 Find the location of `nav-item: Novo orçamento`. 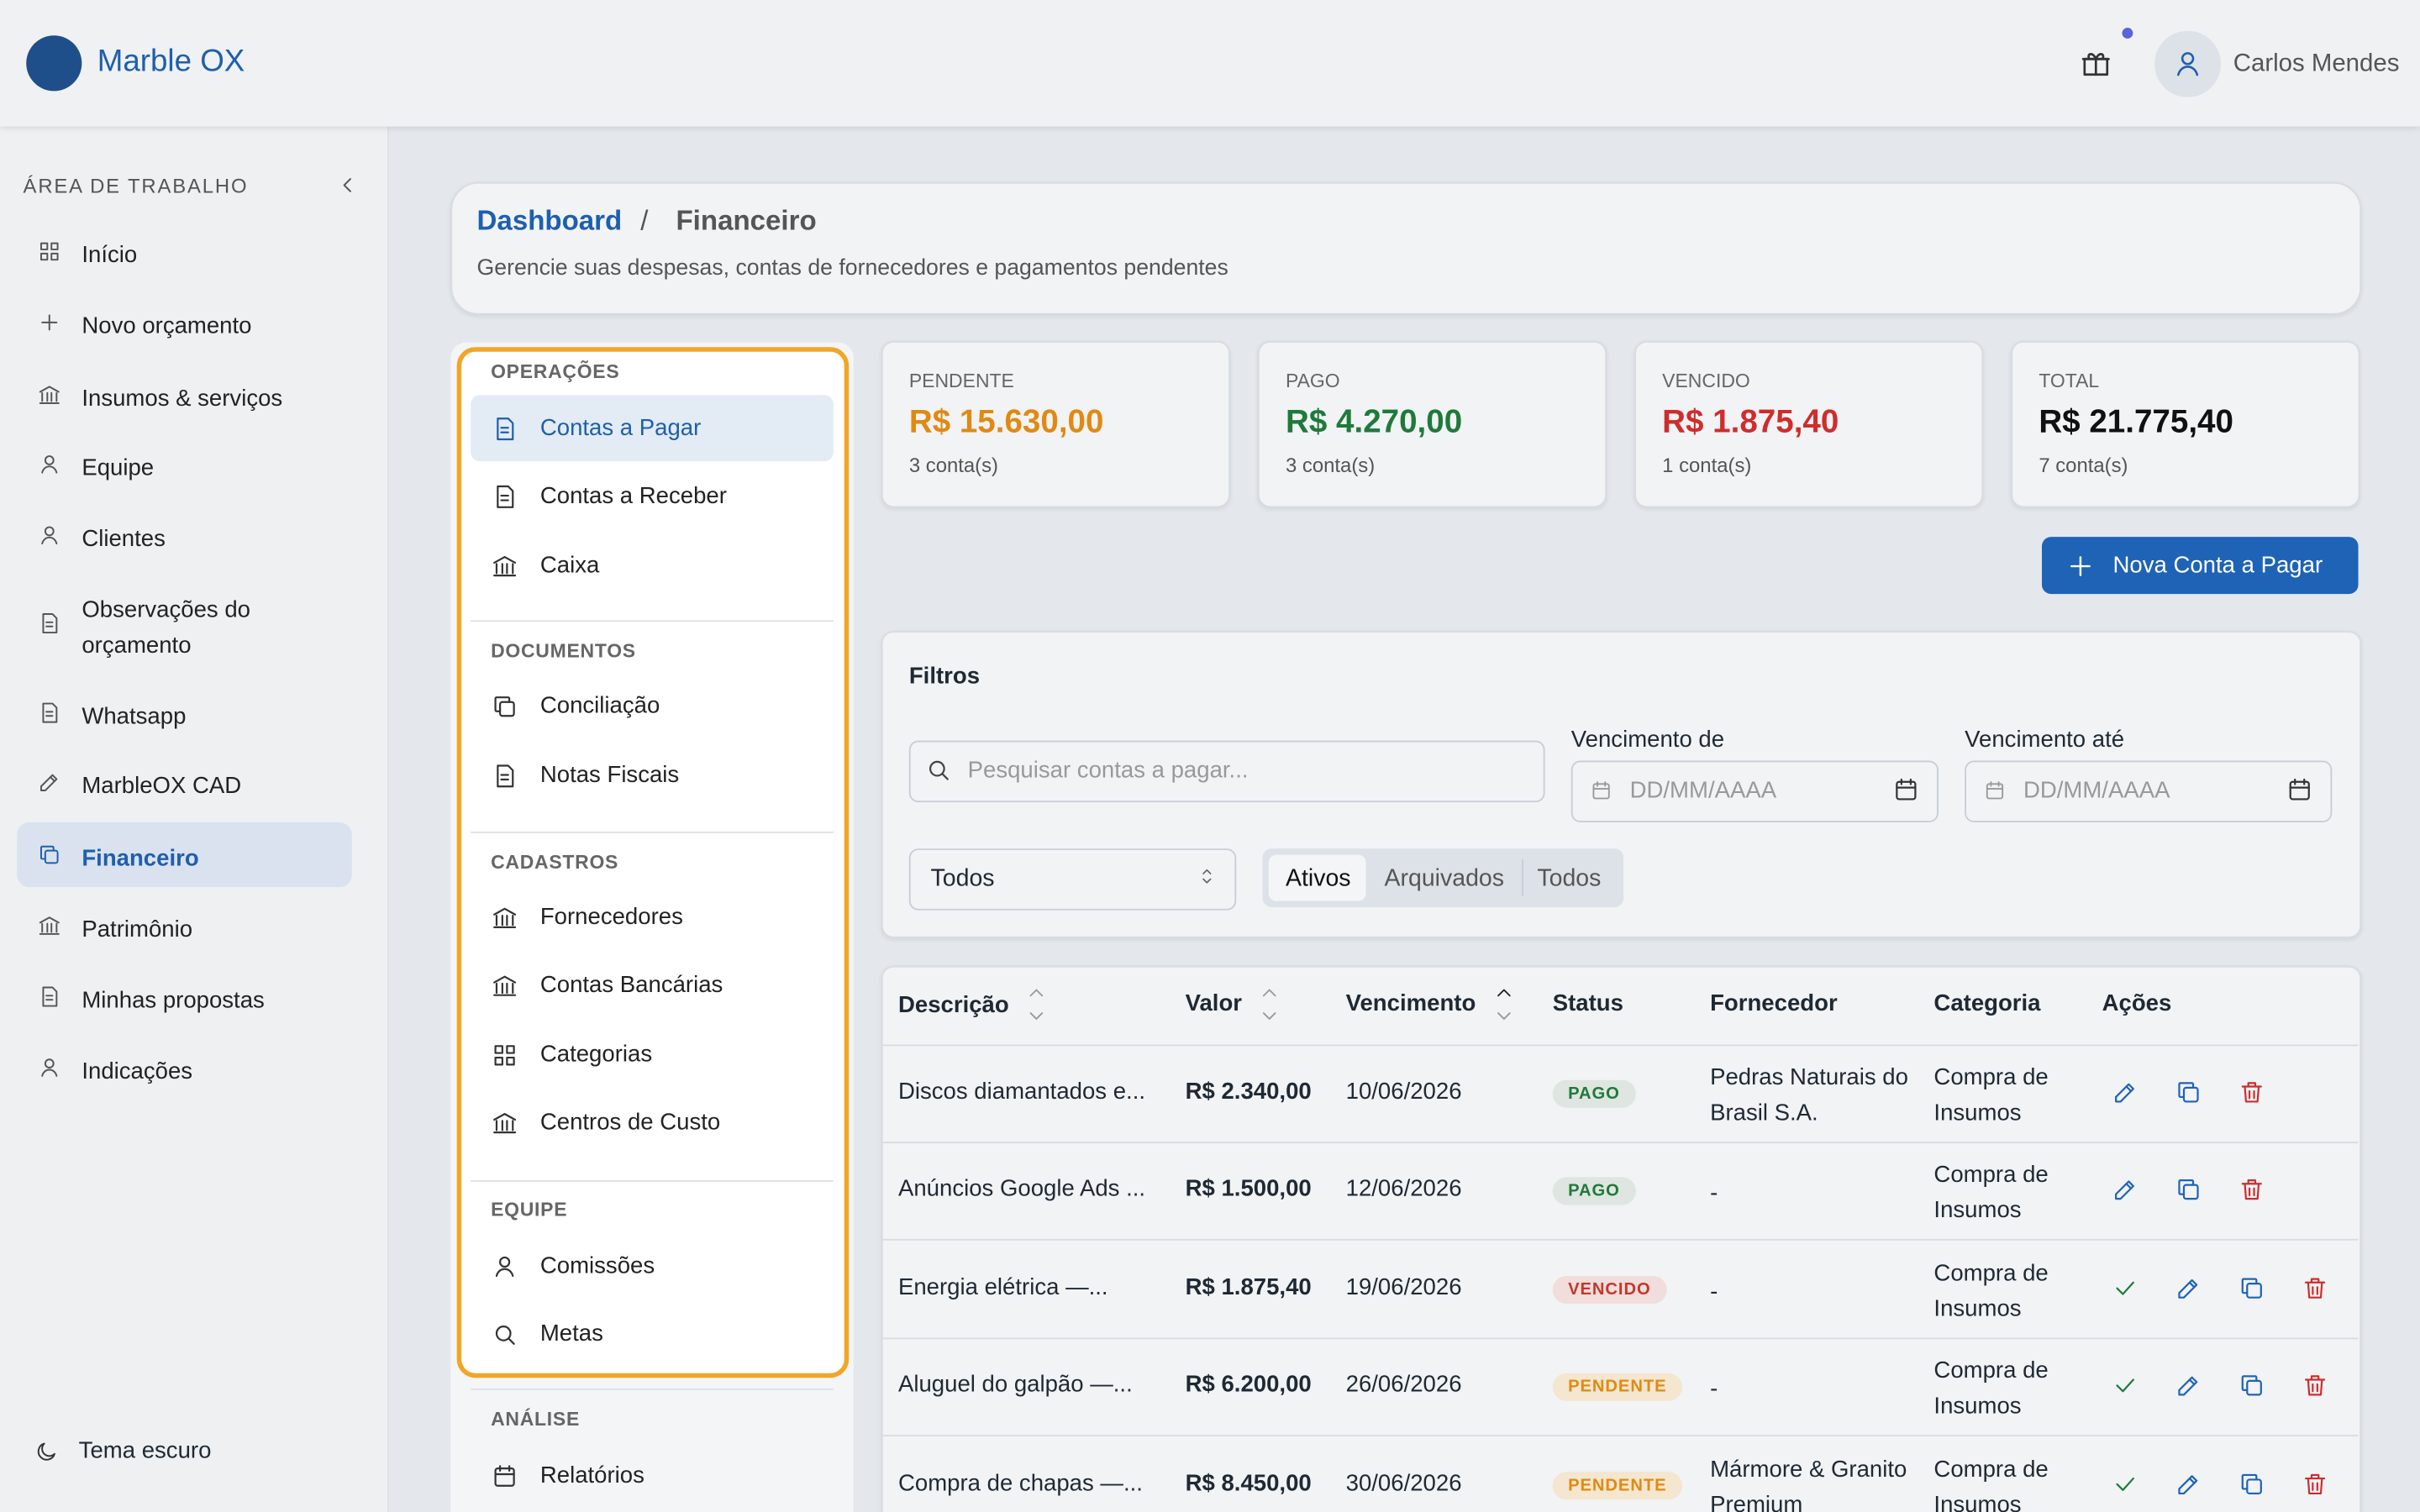

nav-item: Novo orçamento is located at coordinates (167, 326).